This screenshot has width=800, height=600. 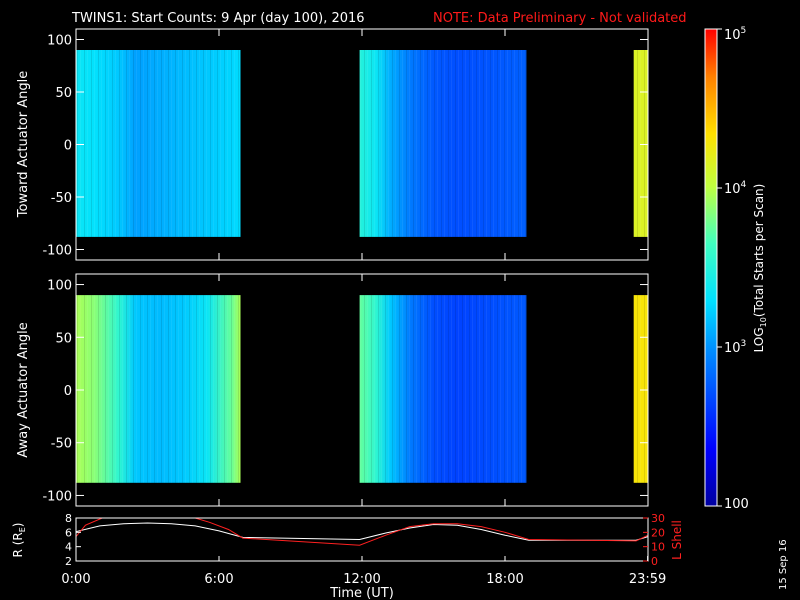 What do you see at coordinates (654, 561) in the screenshot?
I see `lshell-tick-label: 0` at bounding box center [654, 561].